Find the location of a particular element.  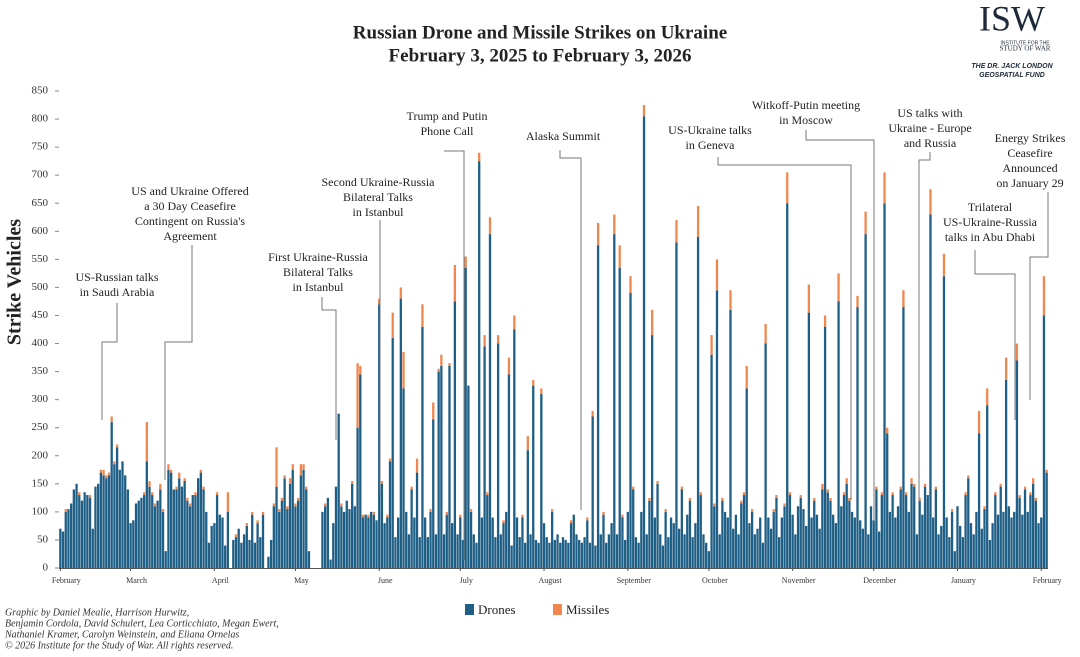

x-tick-label: July is located at coordinates (466, 580).